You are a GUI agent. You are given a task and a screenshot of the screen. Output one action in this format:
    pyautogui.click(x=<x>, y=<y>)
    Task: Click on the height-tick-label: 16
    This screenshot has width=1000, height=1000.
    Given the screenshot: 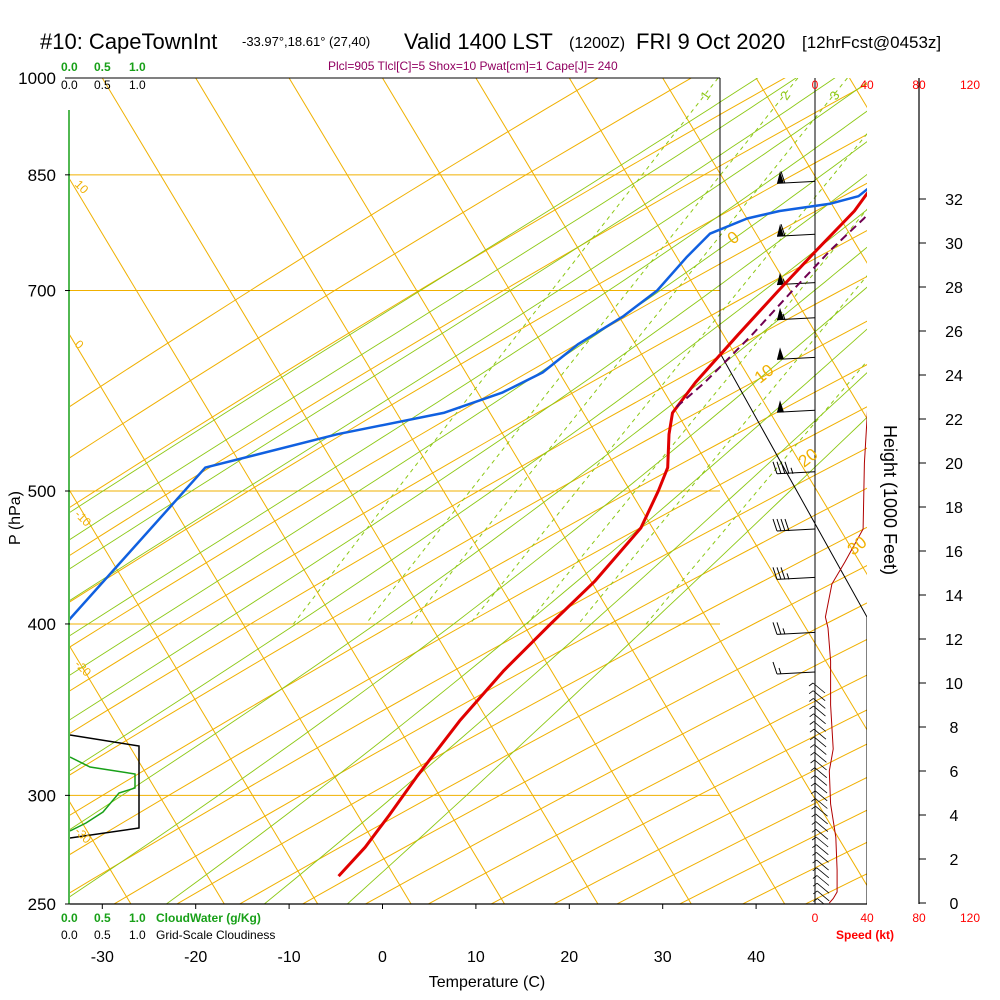 What is the action you would take?
    pyautogui.click(x=954, y=552)
    